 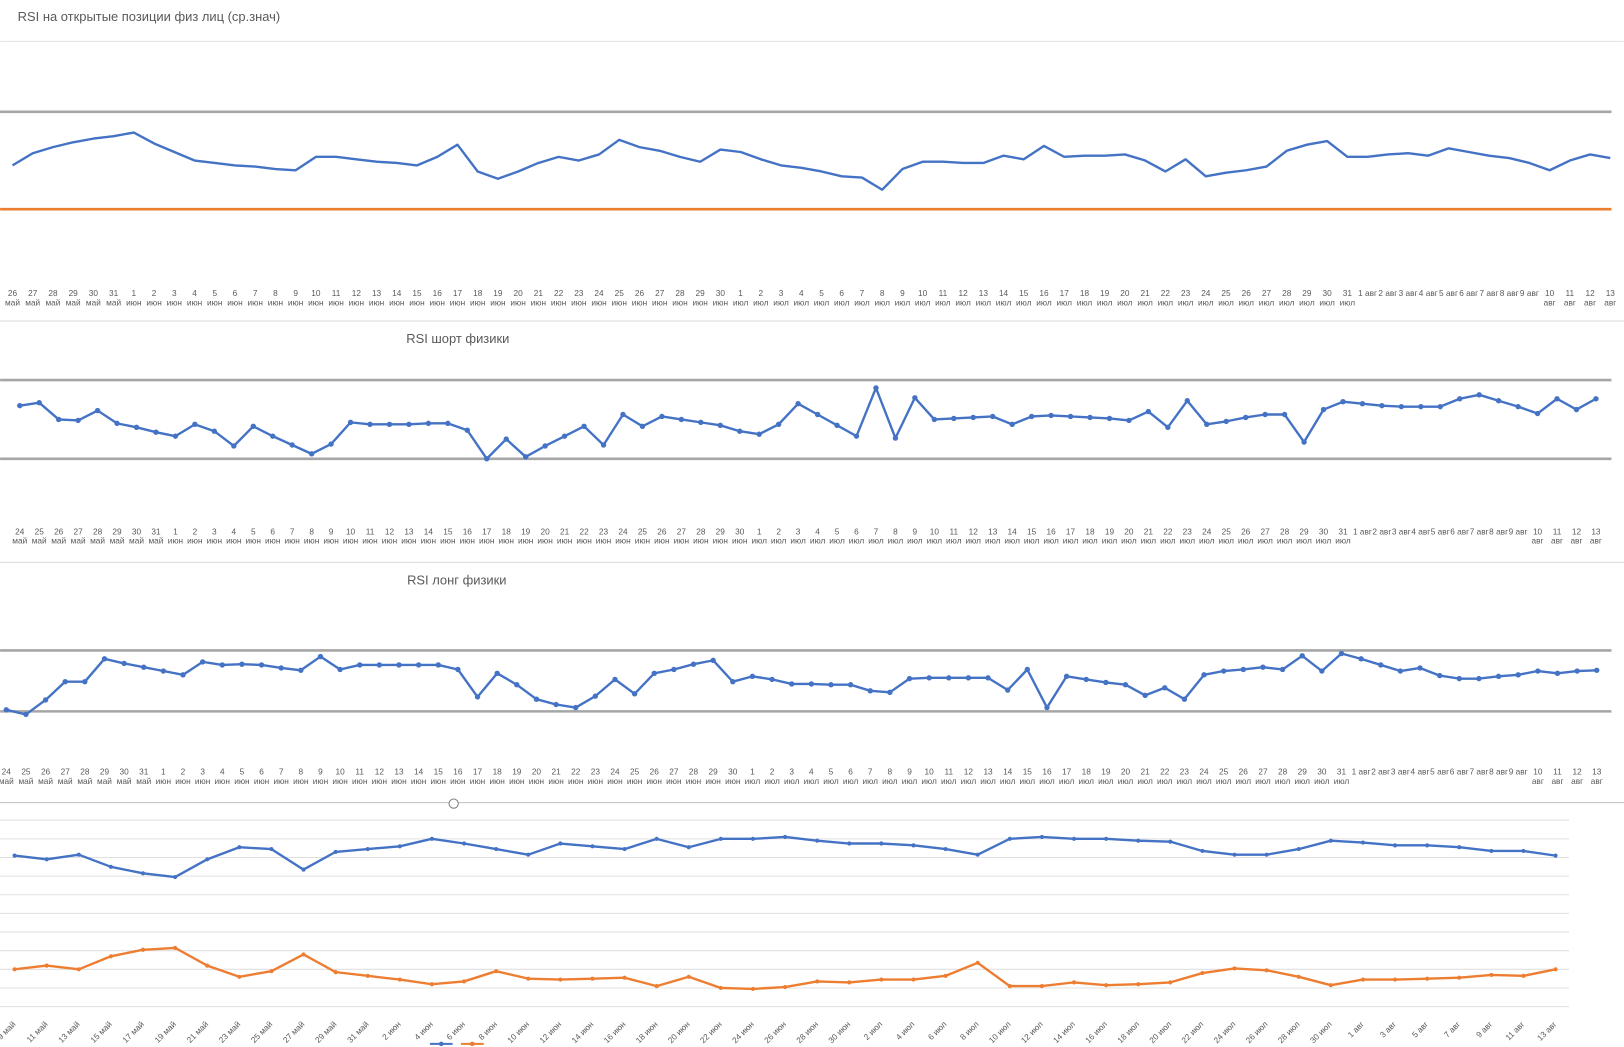 What do you see at coordinates (104, 776) in the screenshot?
I see `x-tick-label: 29 май` at bounding box center [104, 776].